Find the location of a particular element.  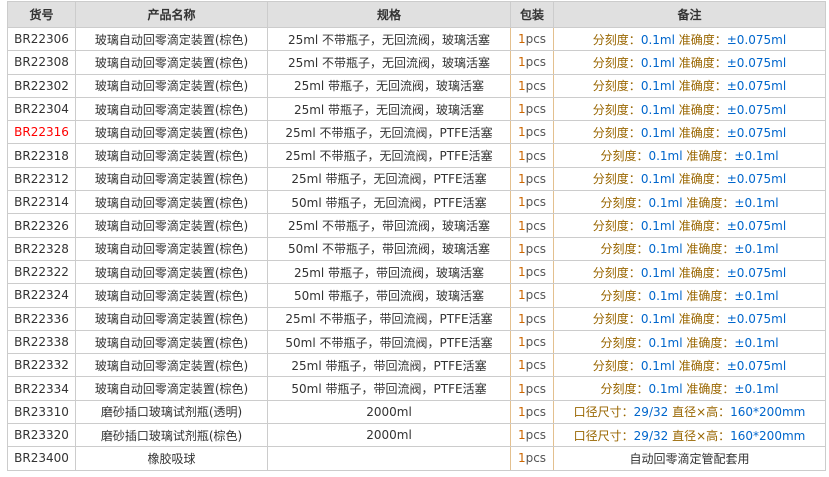

header-packing: 包装 is located at coordinates (532, 14).